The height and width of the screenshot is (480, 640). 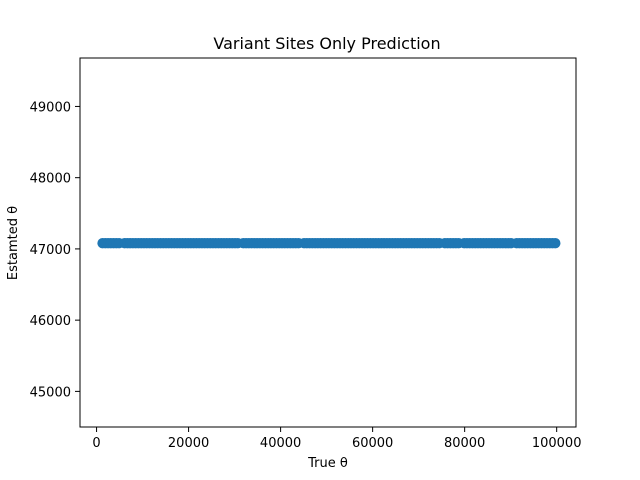 What do you see at coordinates (13, 243) in the screenshot?
I see `y-axis-label: Estamted θ` at bounding box center [13, 243].